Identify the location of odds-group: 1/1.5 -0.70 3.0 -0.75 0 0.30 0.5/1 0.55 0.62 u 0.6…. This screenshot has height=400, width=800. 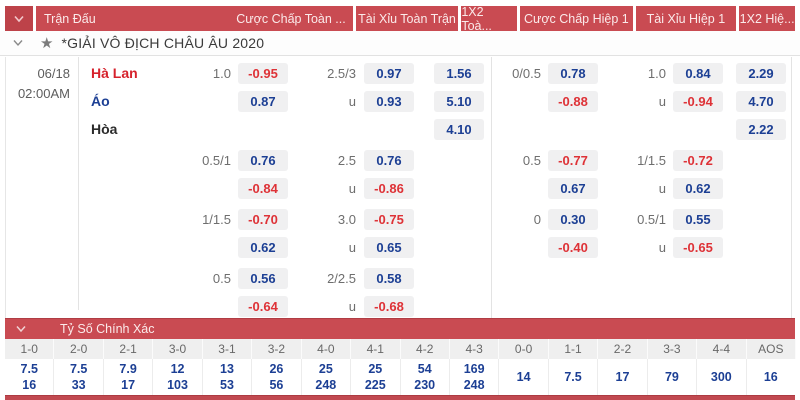
(401, 233).